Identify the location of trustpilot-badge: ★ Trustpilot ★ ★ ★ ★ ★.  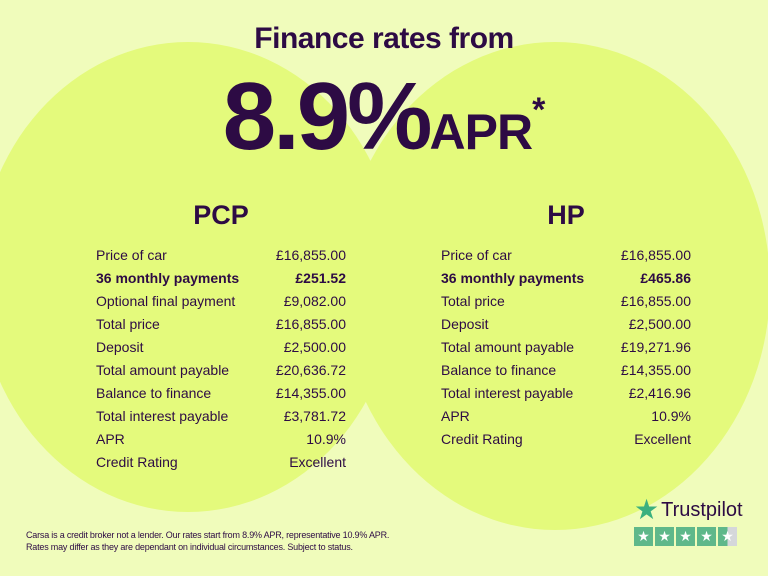
(688, 520).